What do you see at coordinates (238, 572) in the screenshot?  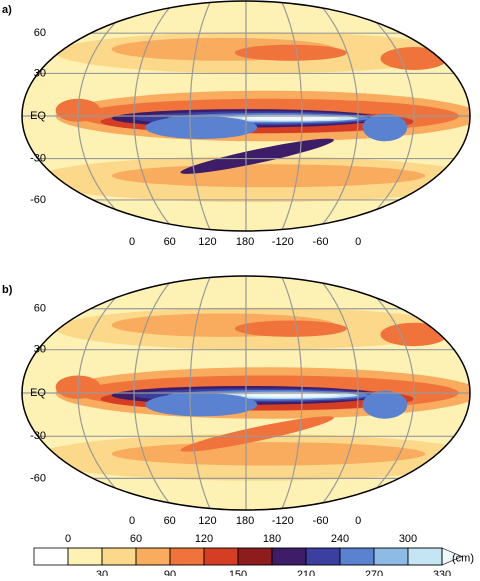 I see `colorbar-tick-label: 150` at bounding box center [238, 572].